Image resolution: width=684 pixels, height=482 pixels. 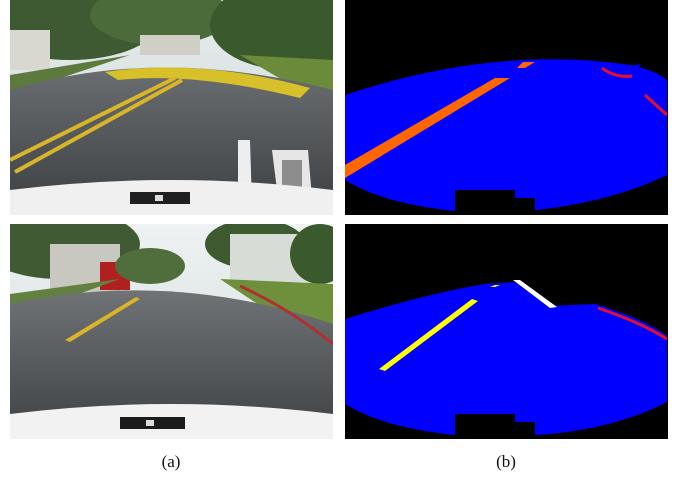 I want to click on caption-b: (b), so click(x=506, y=461).